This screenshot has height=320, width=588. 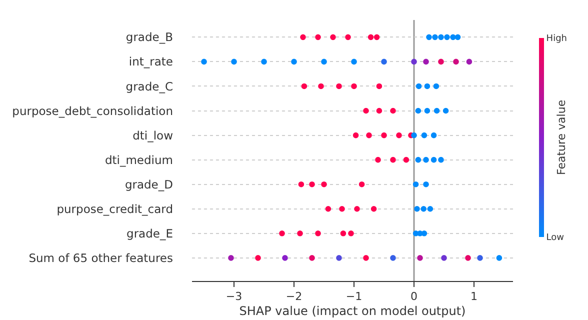 What do you see at coordinates (101, 257) in the screenshot?
I see `y-tick-label: Sum of 65 other features` at bounding box center [101, 257].